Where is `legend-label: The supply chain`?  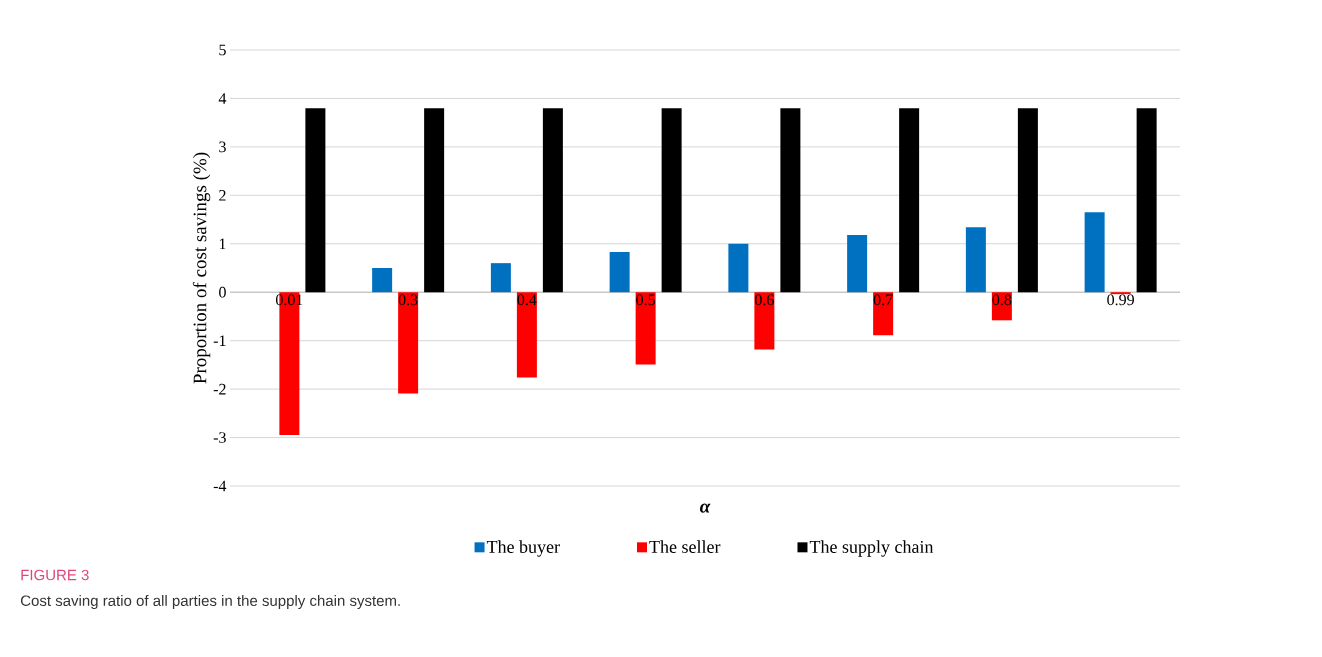
legend-label: The supply chain is located at coordinates (871, 548).